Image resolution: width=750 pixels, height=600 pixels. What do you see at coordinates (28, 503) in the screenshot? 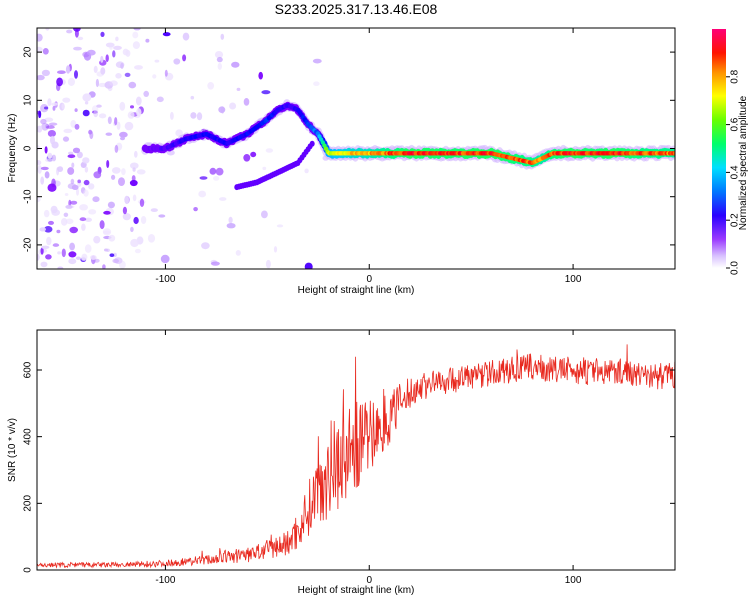
I see `y-tick-label: 200` at bounding box center [28, 503].